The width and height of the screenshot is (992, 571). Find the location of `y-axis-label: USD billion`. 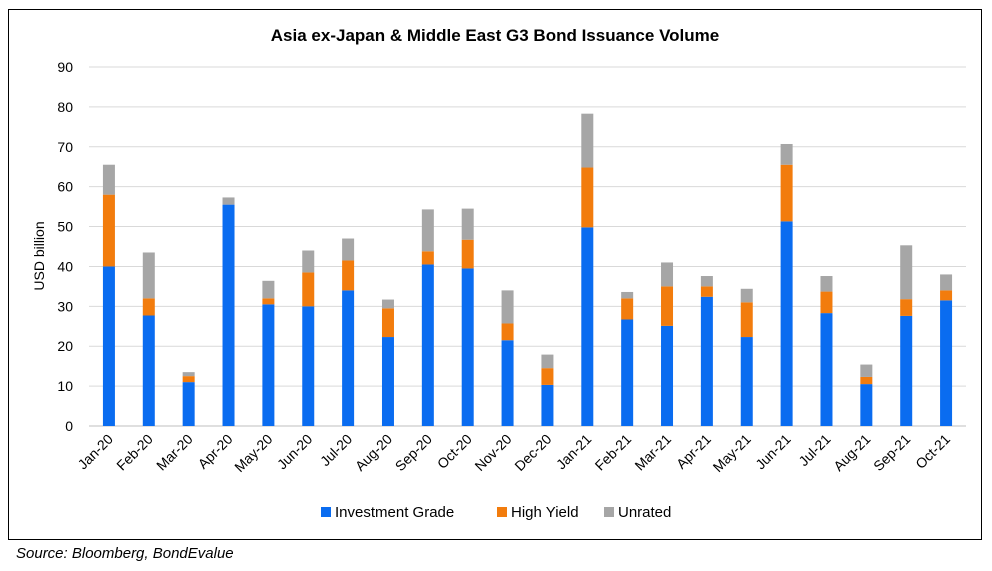

y-axis-label: USD billion is located at coordinates (39, 255).